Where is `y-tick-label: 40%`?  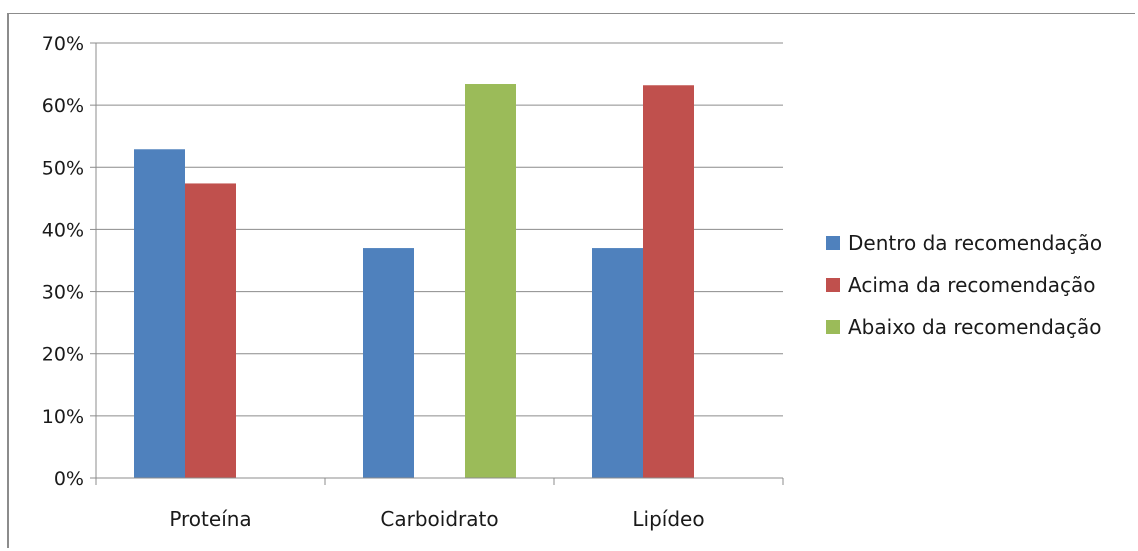 y-tick-label: 40% is located at coordinates (63, 230).